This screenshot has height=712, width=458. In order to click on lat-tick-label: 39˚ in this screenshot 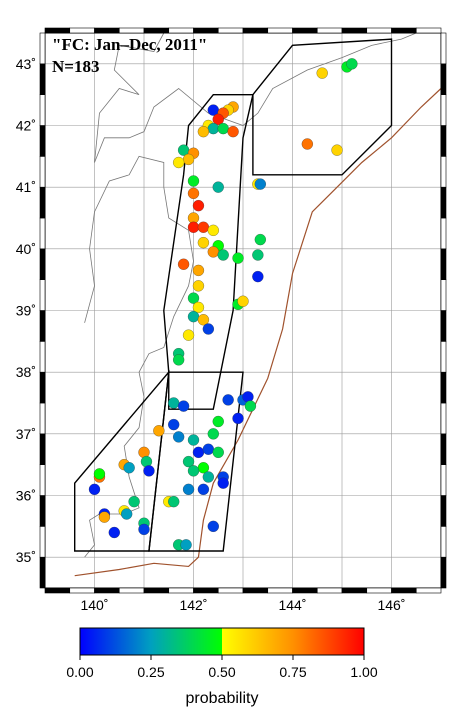, I will do `click(26, 311)`.